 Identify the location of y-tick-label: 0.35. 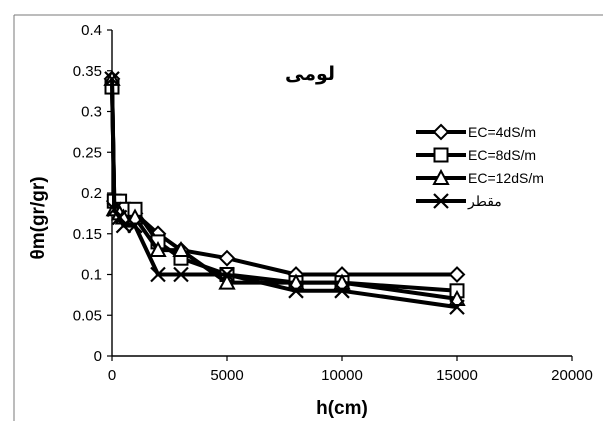
(87, 71).